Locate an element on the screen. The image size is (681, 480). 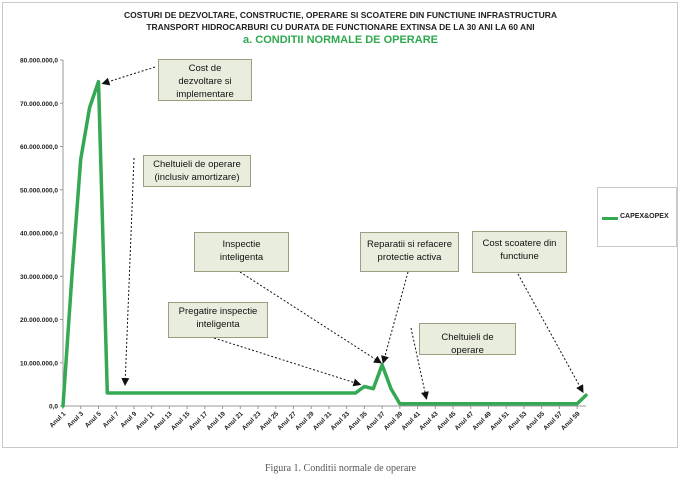
annotation-text: (inclusiv amortizare) is located at coordinates (197, 177).